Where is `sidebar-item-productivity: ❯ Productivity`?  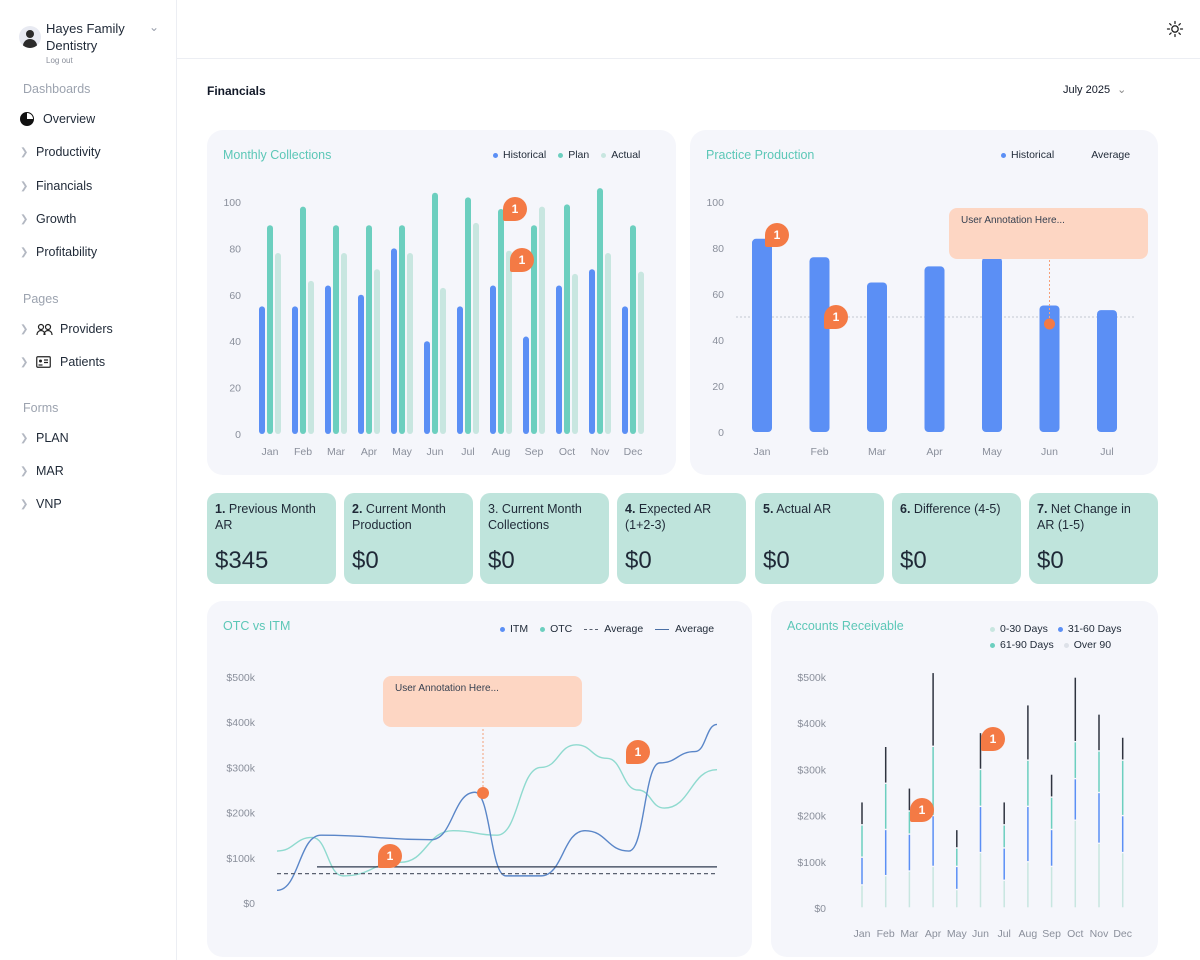 sidebar-item-productivity: ❯ Productivity is located at coordinates (95, 152).